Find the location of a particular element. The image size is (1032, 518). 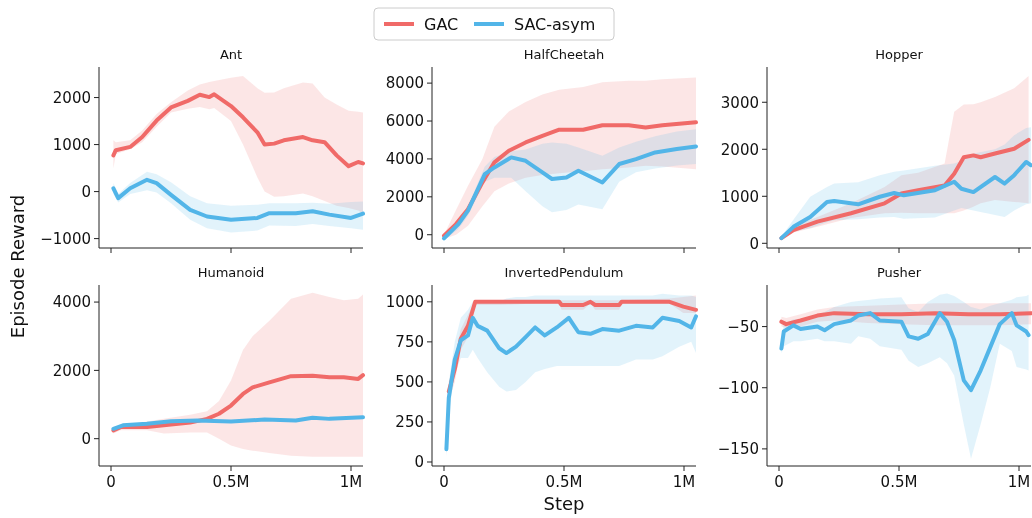

x-axis-title: Step is located at coordinates (564, 503).